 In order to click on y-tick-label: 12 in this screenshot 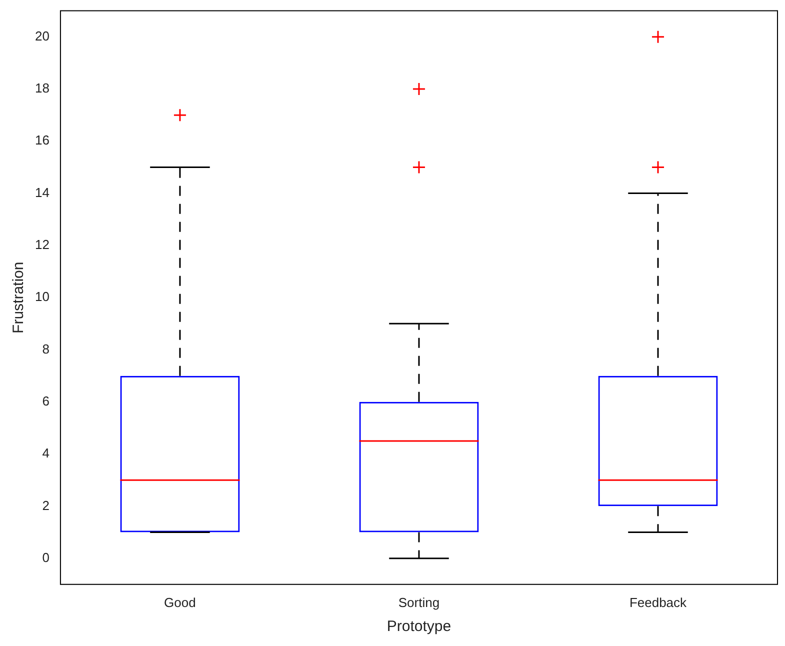, I will do `click(42, 244)`.